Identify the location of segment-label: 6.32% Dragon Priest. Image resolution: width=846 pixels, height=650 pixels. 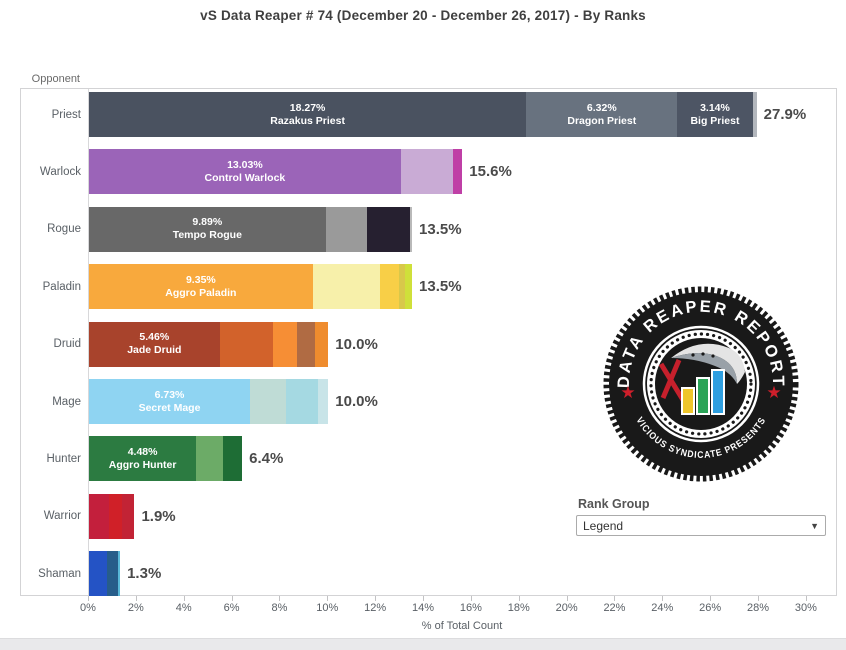
(602, 114).